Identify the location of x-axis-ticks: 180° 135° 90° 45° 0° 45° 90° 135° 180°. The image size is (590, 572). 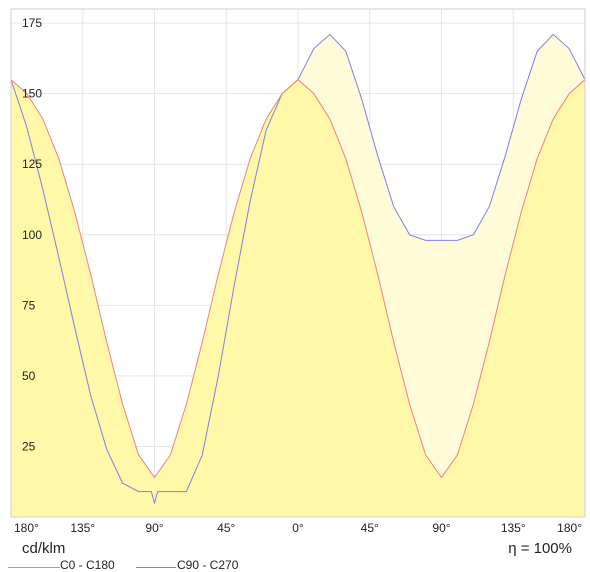
(298, 528).